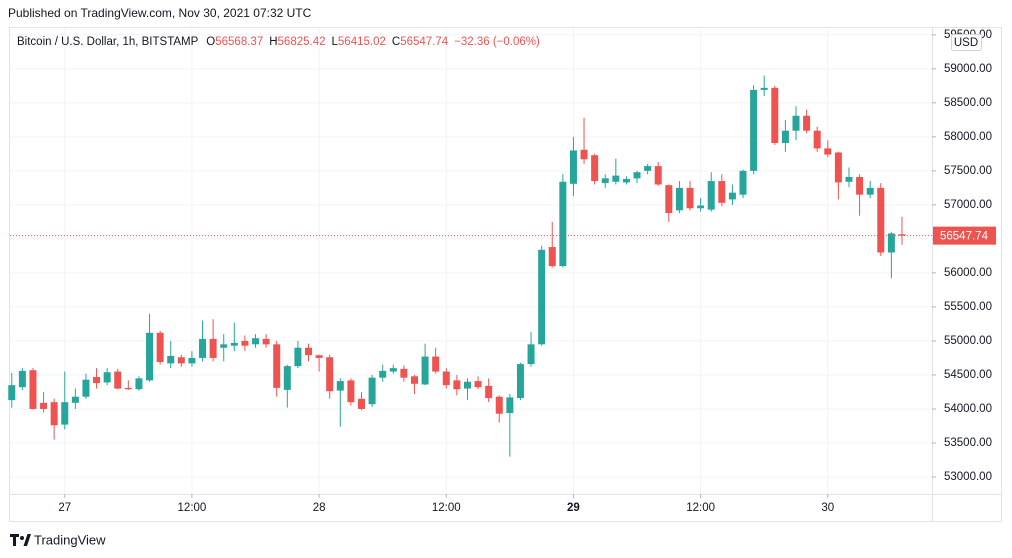 The width and height of the screenshot is (1012, 558). Describe the element at coordinates (827, 508) in the screenshot. I see `x-tick-label: 30` at that location.